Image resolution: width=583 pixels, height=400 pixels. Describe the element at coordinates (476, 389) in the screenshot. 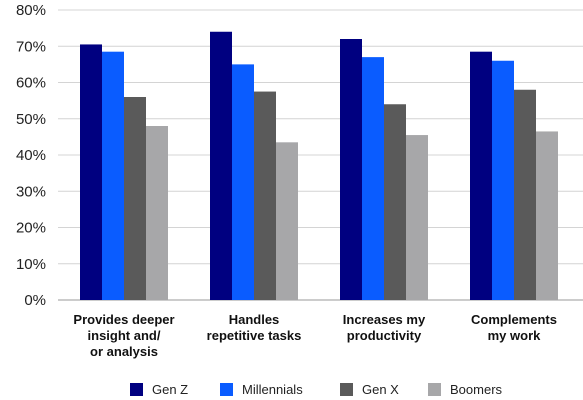

I see `legend-label: Boomers` at that location.